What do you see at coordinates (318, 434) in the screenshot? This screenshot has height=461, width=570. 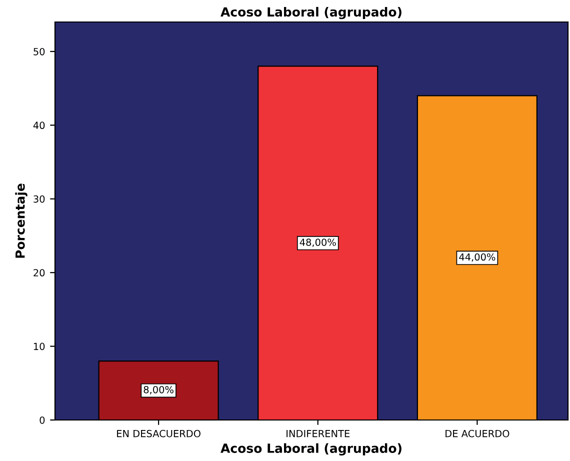 I see `x-tick-label: INDIFERENTE` at bounding box center [318, 434].